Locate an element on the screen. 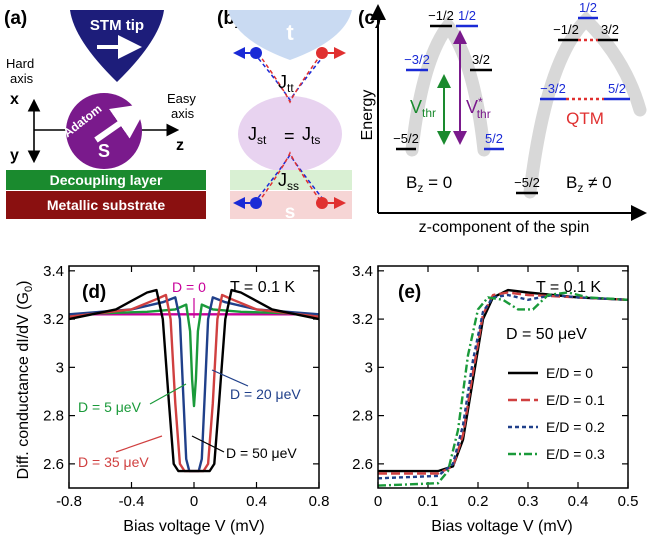 The height and width of the screenshot is (540, 649). annot-d0: D = 0 is located at coordinates (189, 287).